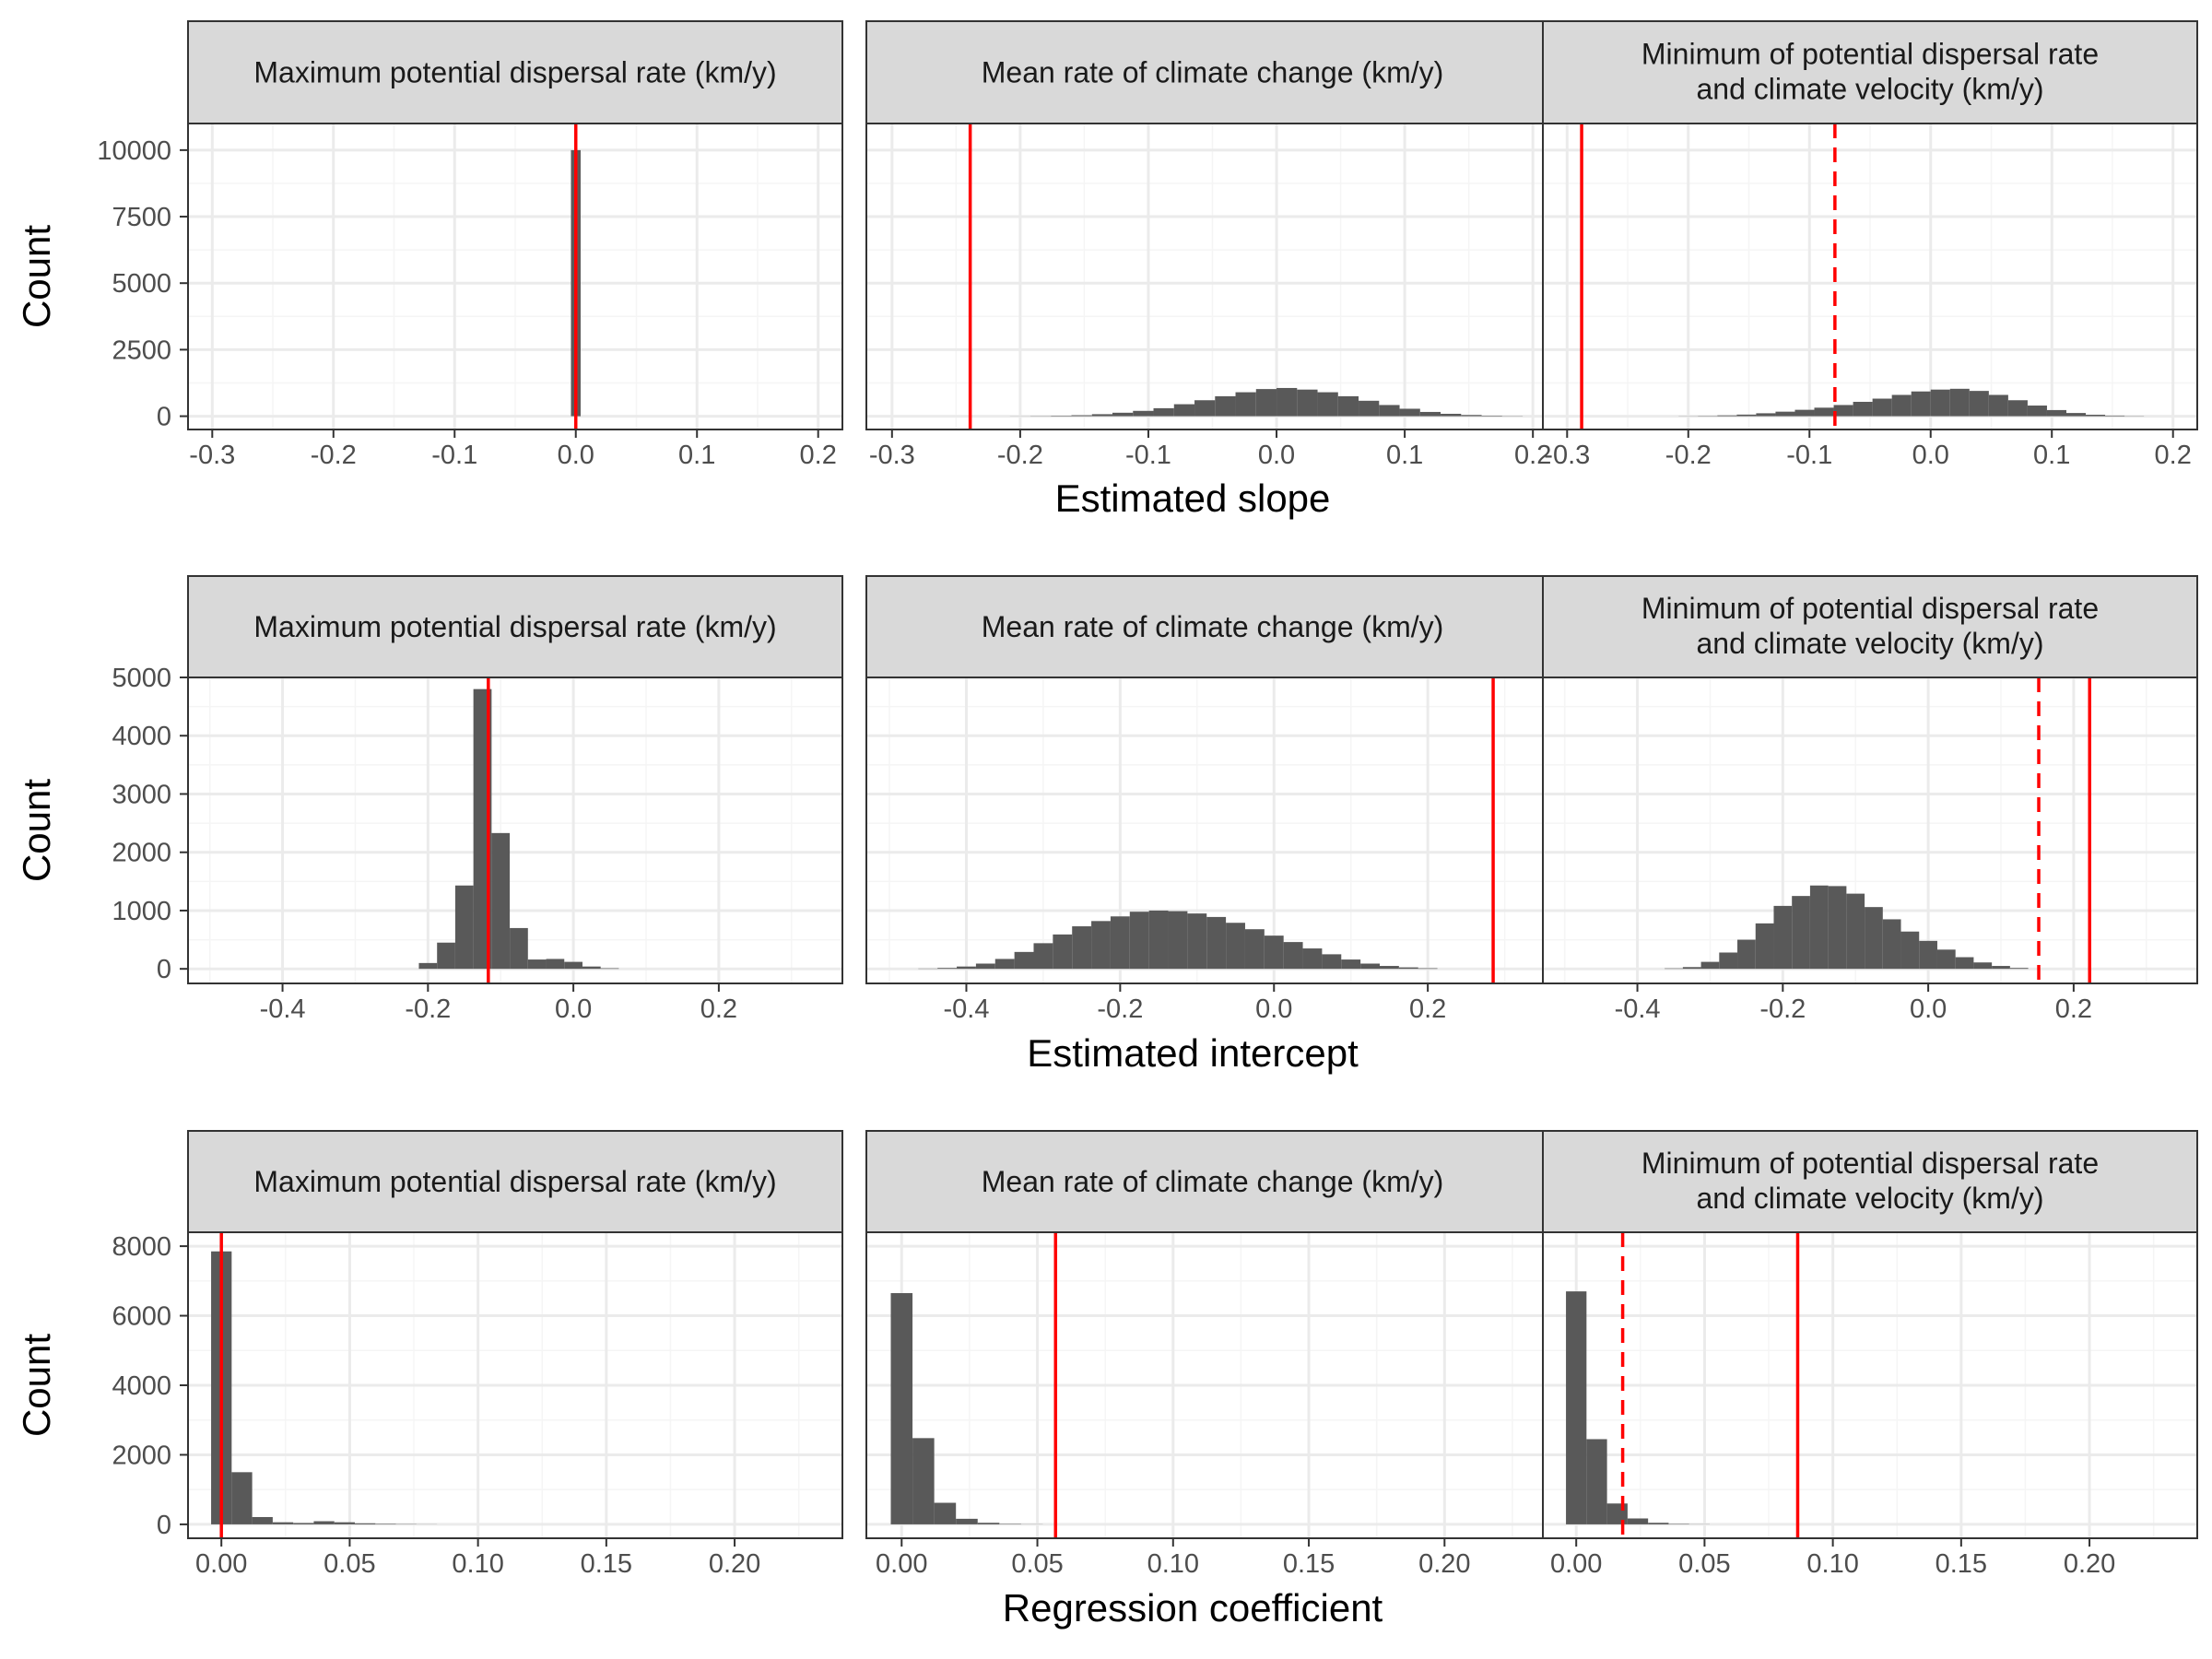 Image resolution: width=2212 pixels, height=1659 pixels. Describe the element at coordinates (1193, 498) in the screenshot. I see `x-axis-title: Estimated slope` at that location.